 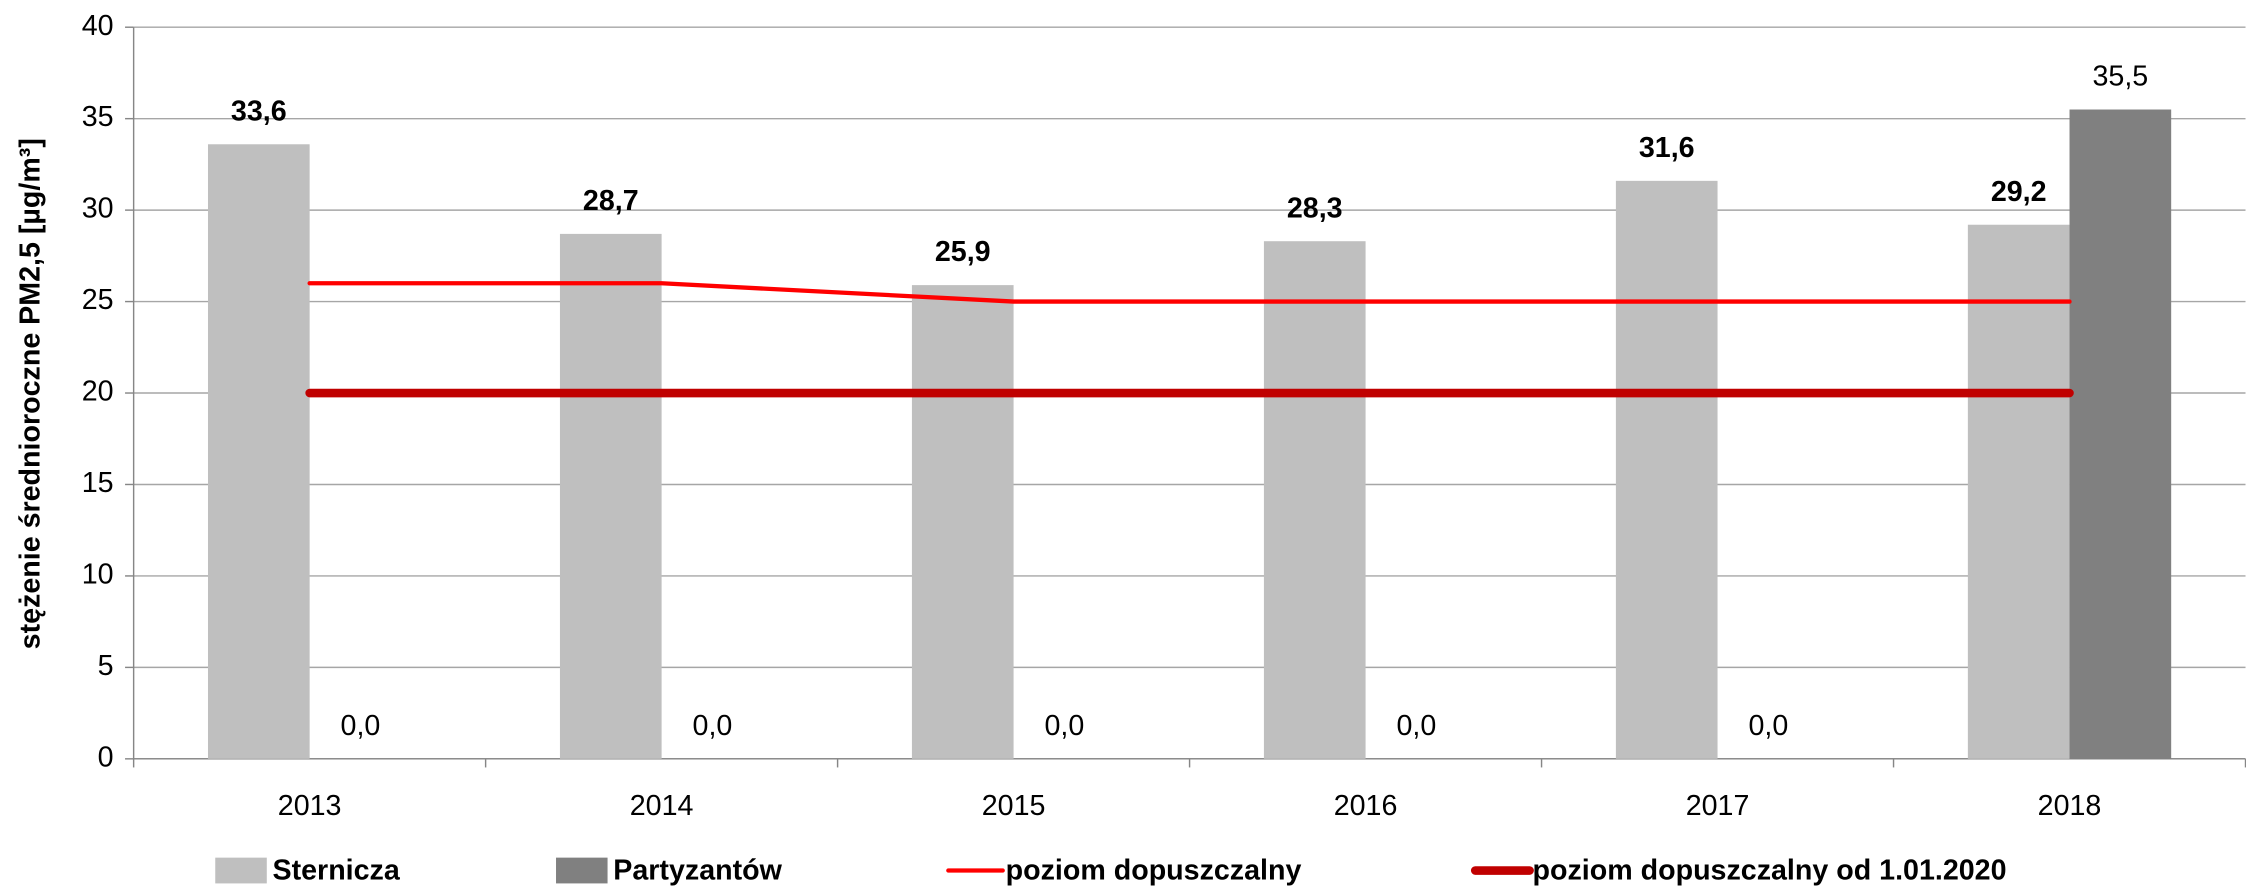 What do you see at coordinates (1189, 292) in the screenshot?
I see `line` at bounding box center [1189, 292].